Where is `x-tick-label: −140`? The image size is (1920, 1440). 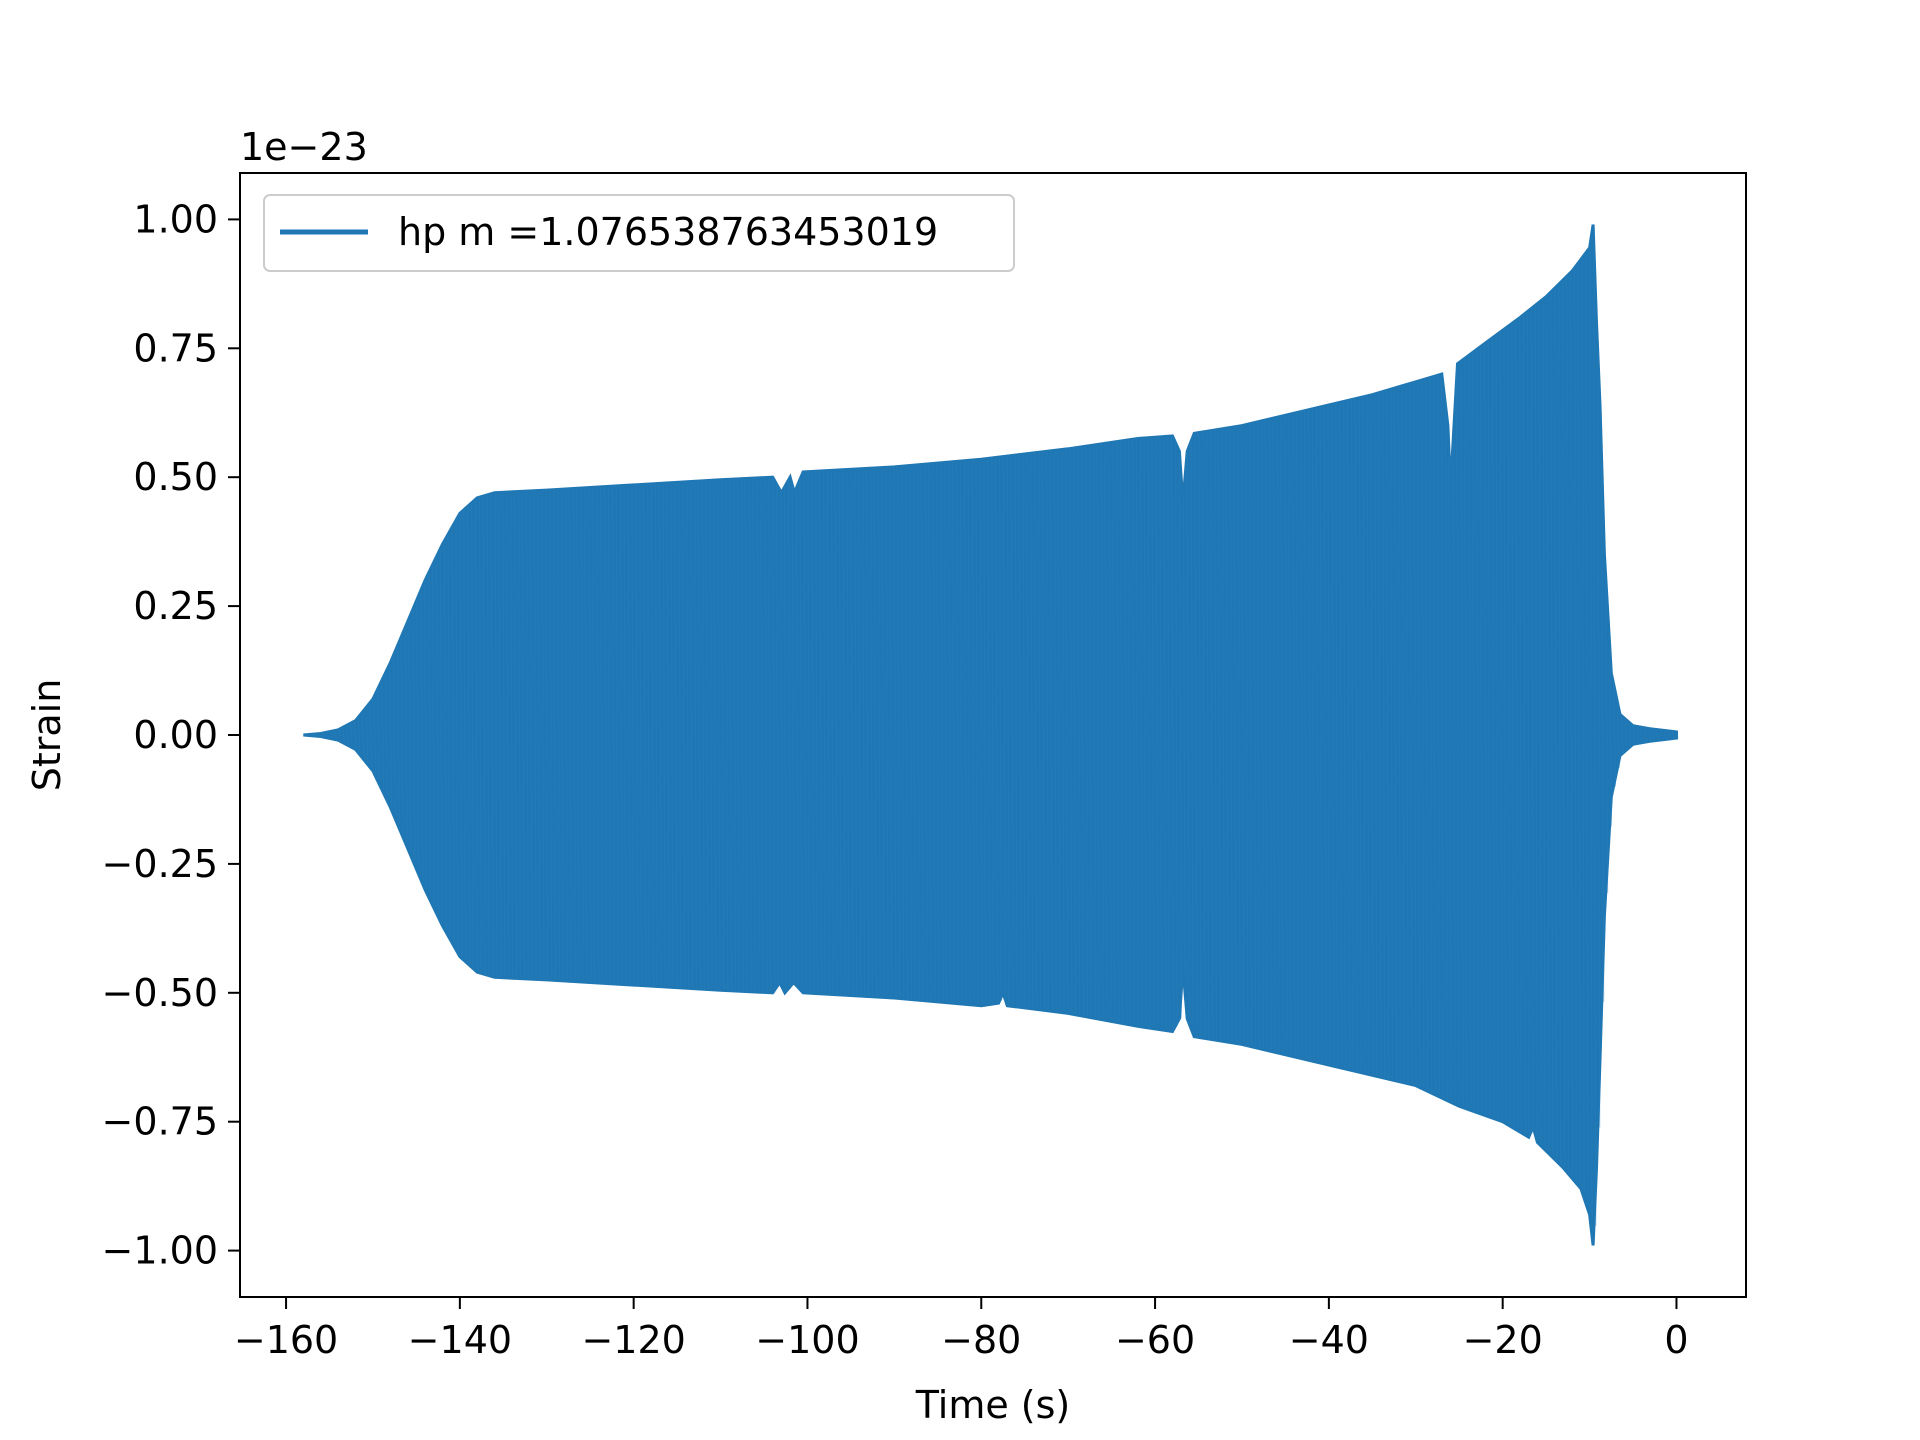
x-tick-label: −140 is located at coordinates (460, 1340).